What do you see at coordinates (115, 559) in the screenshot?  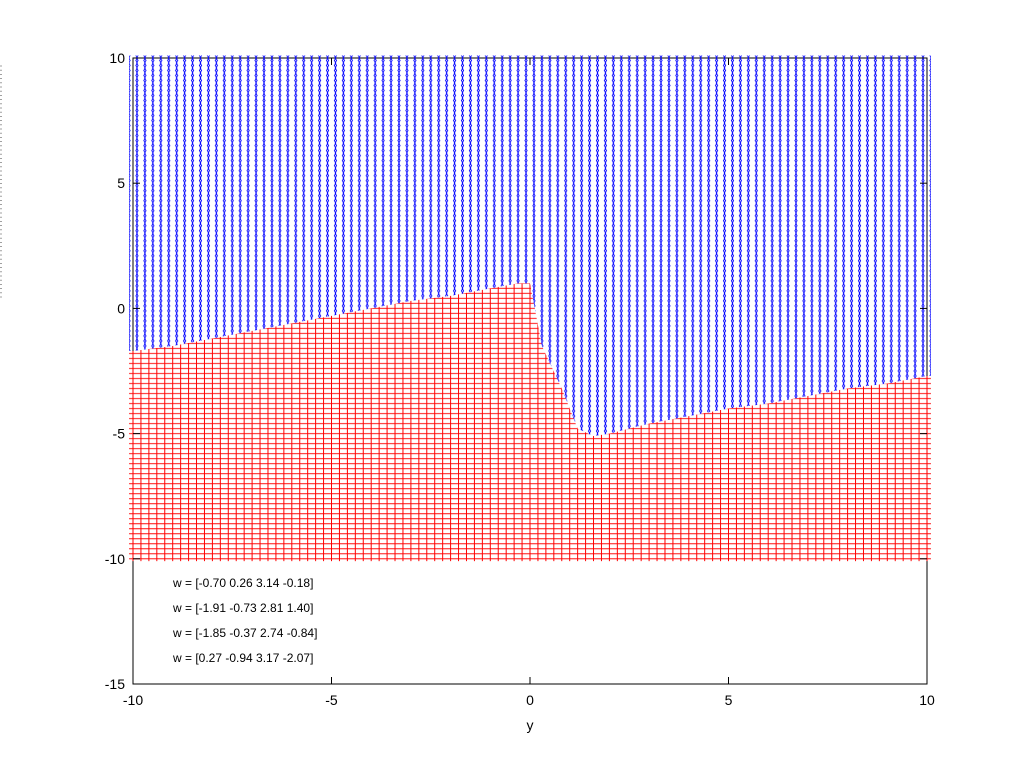 I see `y-tick-label: -10` at bounding box center [115, 559].